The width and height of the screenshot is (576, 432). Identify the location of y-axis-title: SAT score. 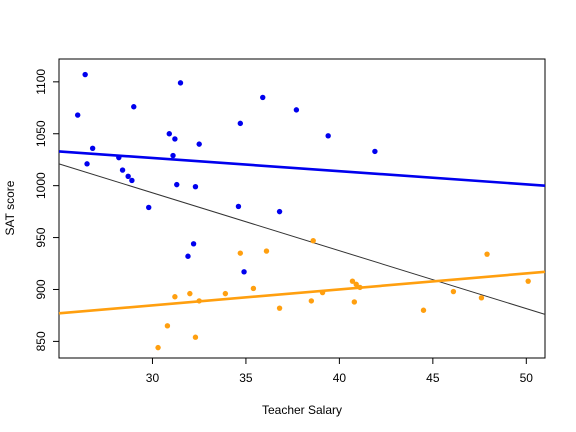
(10, 207).